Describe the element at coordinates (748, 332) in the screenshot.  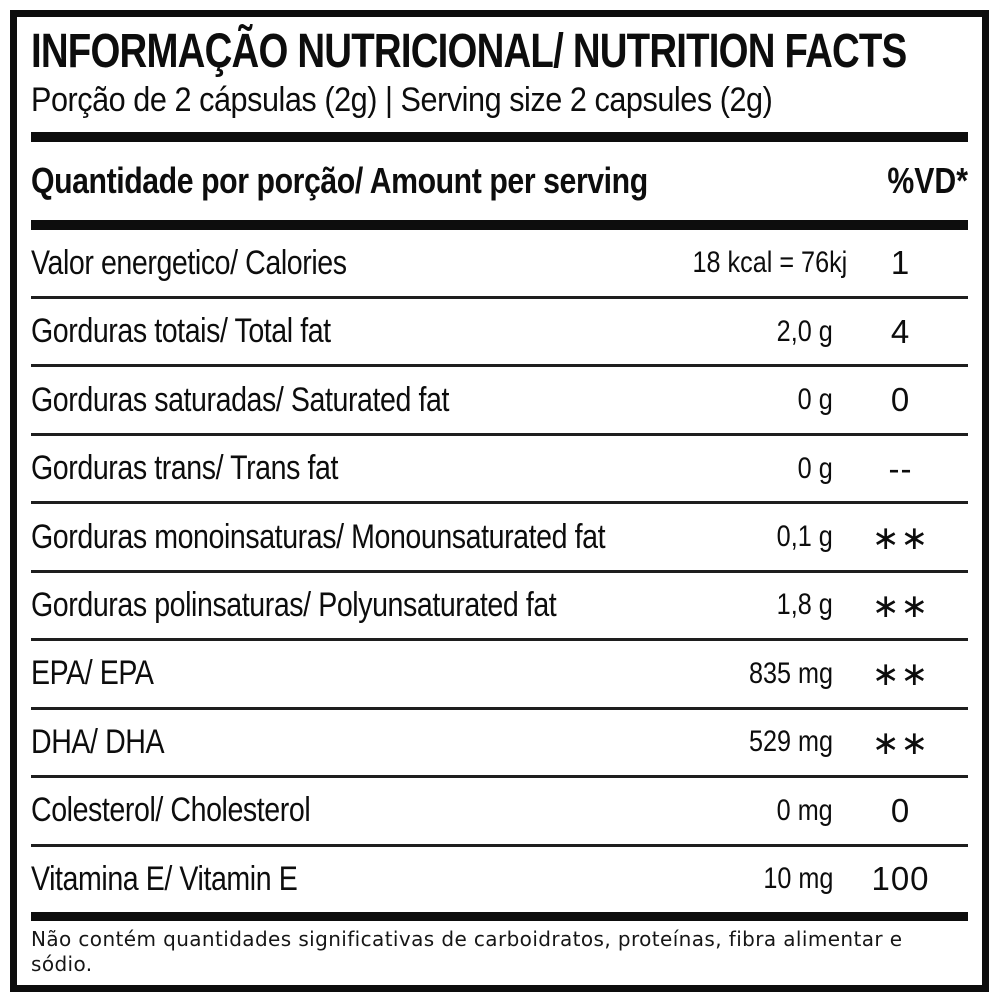
I see `nutrient-amount-cell: 2,0 g` at that location.